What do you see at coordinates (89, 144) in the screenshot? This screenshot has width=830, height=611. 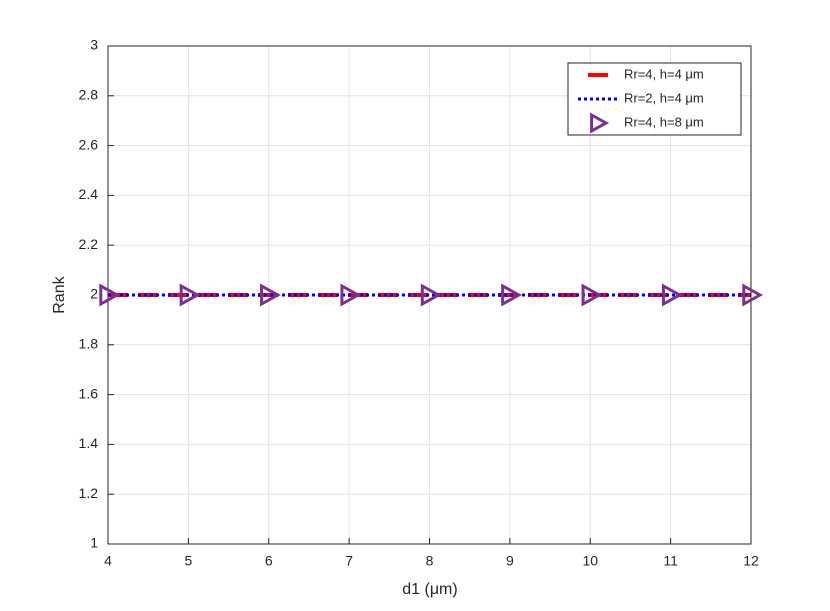 I see `y-tick-label: 2.6` at bounding box center [89, 144].